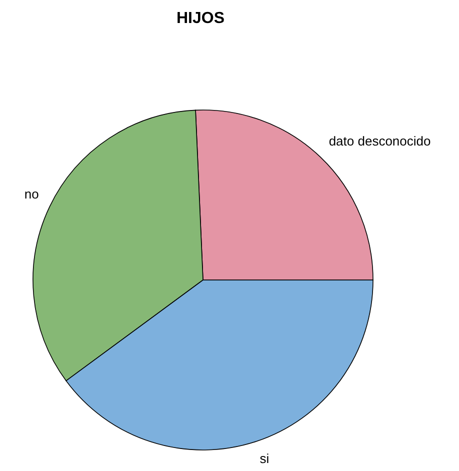 Image resolution: width=459 pixels, height=471 pixels. I want to click on slice-label: no, so click(31, 194).